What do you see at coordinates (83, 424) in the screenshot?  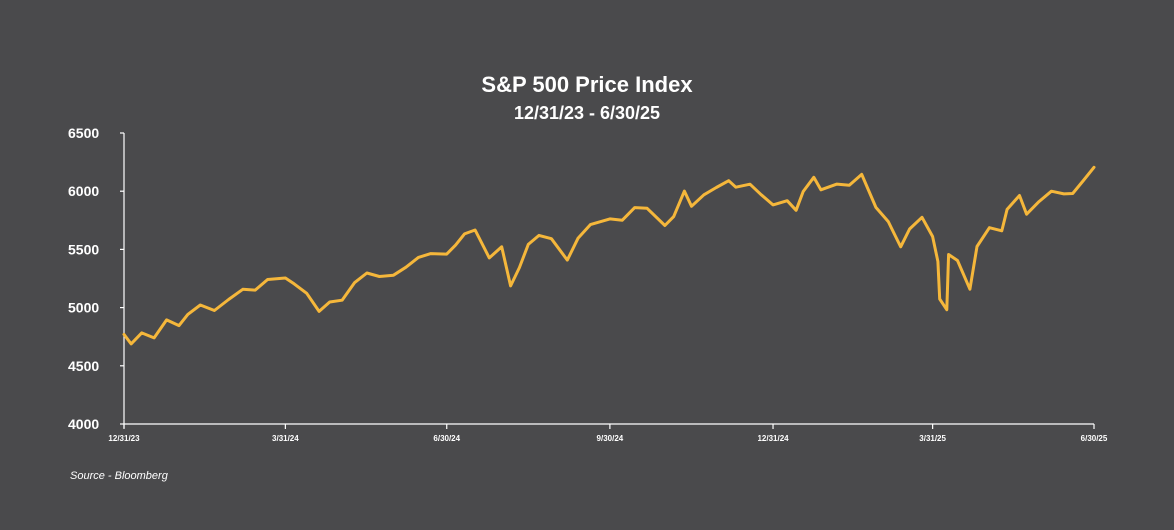 I see `y-tick-label-4000: 4000` at bounding box center [83, 424].